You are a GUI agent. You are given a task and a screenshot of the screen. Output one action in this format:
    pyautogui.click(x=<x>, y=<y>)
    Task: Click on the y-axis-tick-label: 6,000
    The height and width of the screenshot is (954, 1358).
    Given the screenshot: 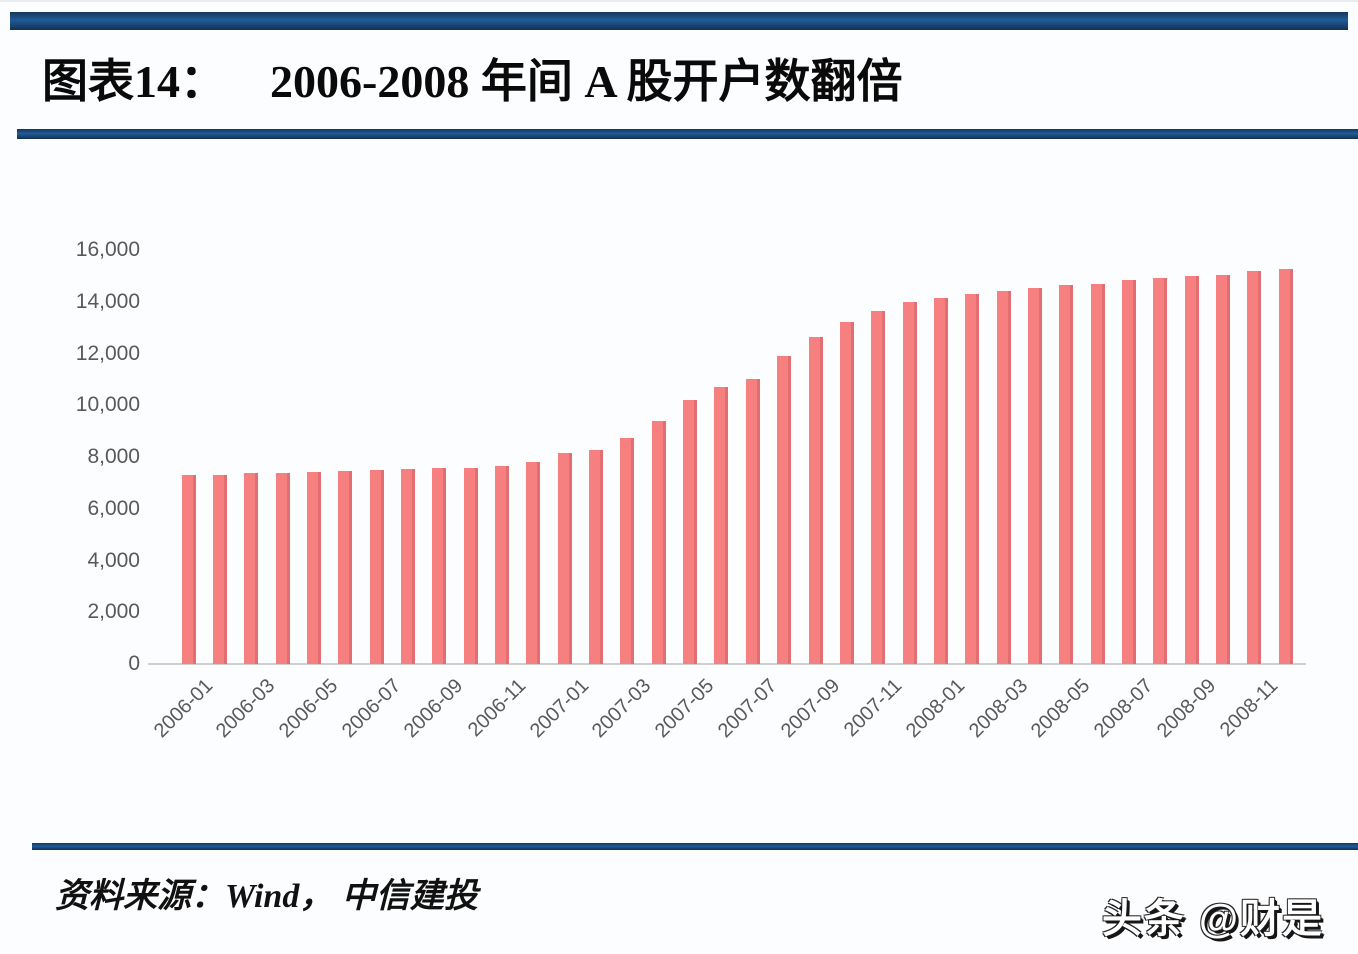 What is the action you would take?
    pyautogui.click(x=113, y=508)
    